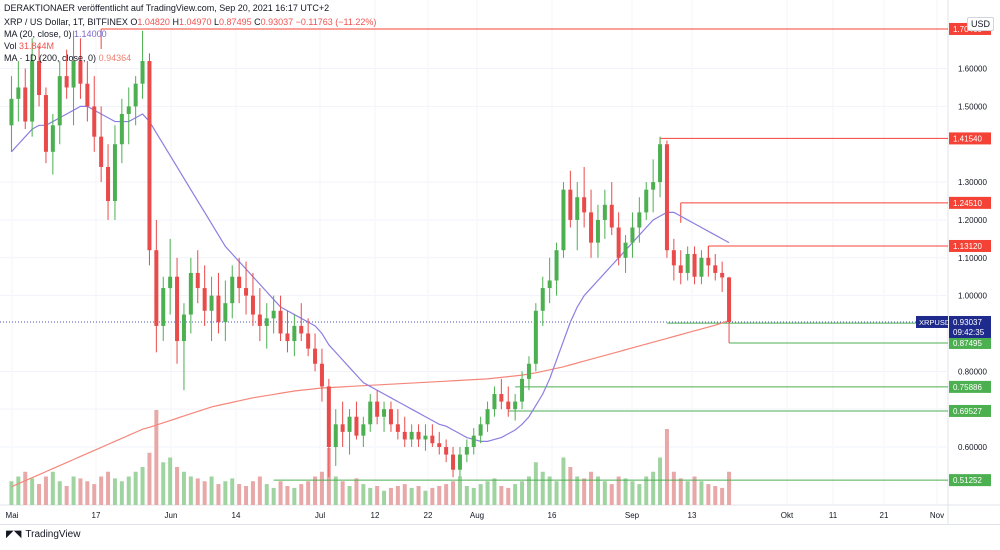  What do you see at coordinates (972, 182) in the screenshot?
I see `price-tick-label: 1.30000` at bounding box center [972, 182].